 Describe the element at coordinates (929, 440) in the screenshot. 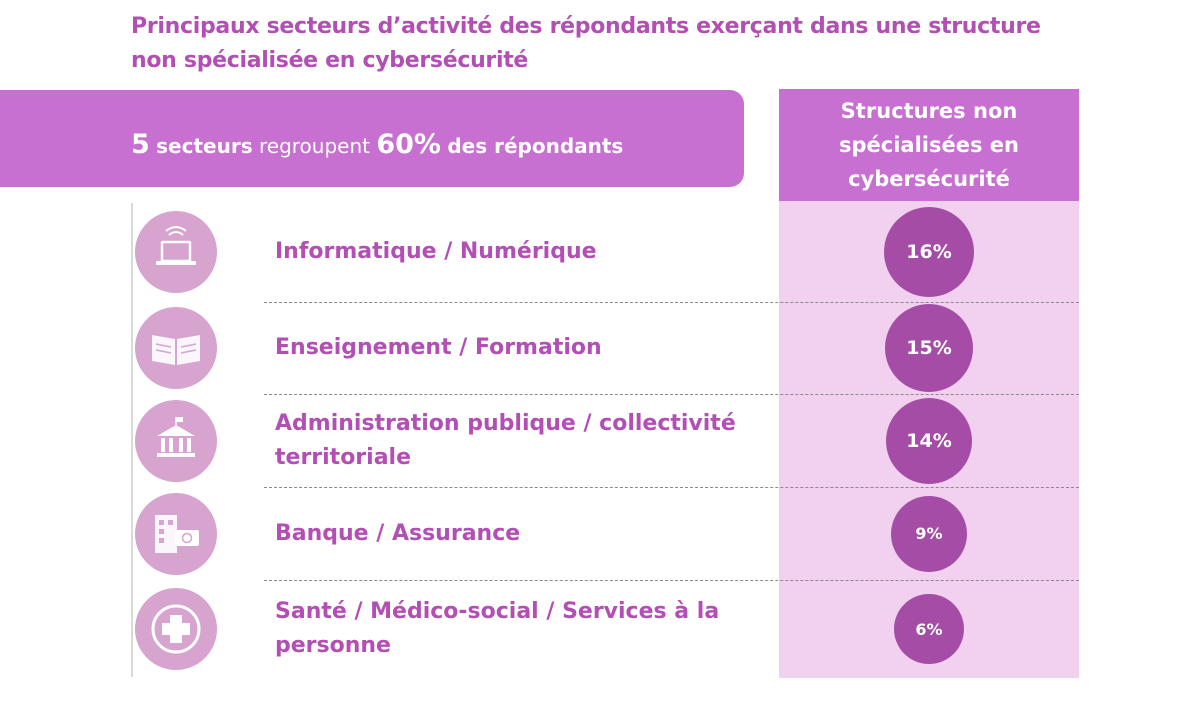

I see `value-bubble: 14%` at that location.